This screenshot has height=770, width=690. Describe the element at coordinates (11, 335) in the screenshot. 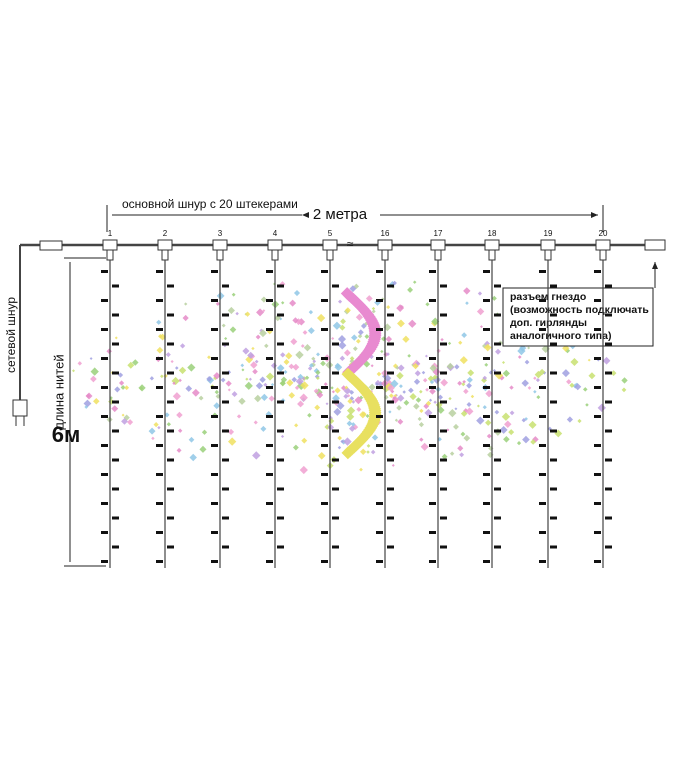

I see `power-cord-label: сетевой шнур` at that location.